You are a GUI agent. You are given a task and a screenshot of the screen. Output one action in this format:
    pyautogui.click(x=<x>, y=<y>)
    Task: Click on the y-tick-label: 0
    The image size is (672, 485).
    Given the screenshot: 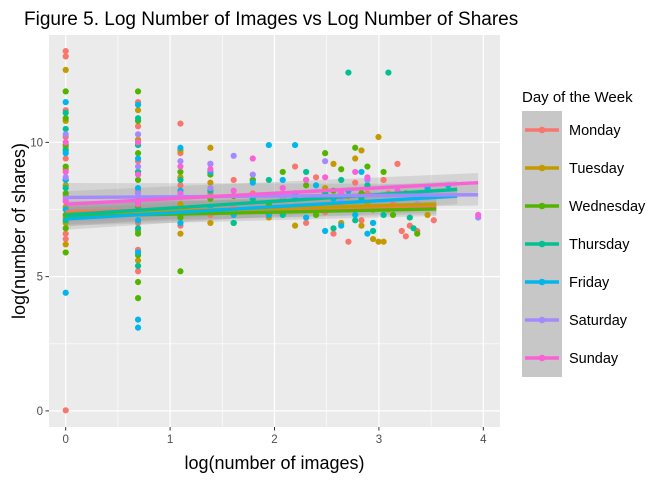 What is the action you would take?
    pyautogui.click(x=40, y=412)
    